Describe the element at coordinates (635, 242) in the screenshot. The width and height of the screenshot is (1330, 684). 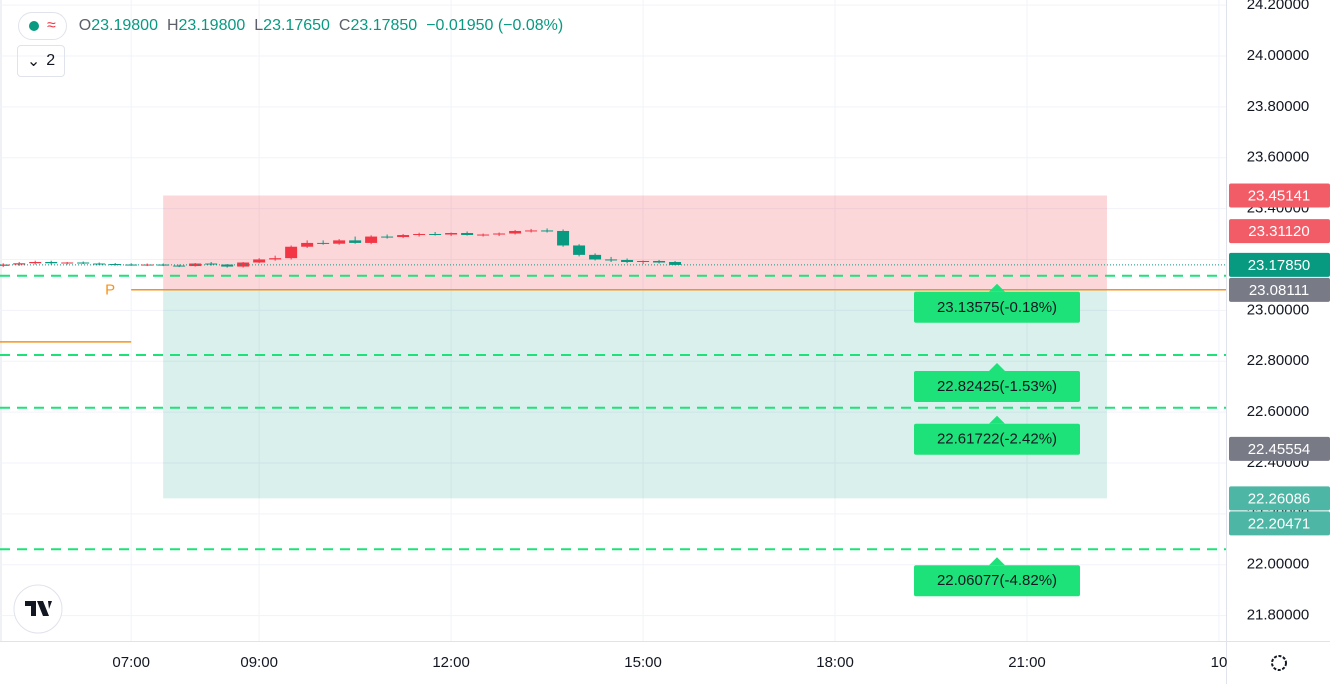
I see `stop-zone` at that location.